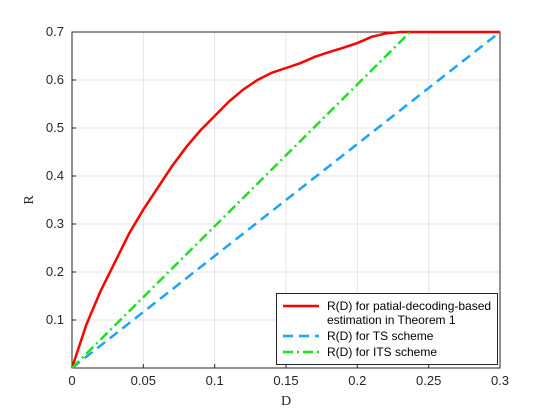  Describe the element at coordinates (380, 336) in the screenshot. I see `legend-label: R(D) for TS scheme` at that location.